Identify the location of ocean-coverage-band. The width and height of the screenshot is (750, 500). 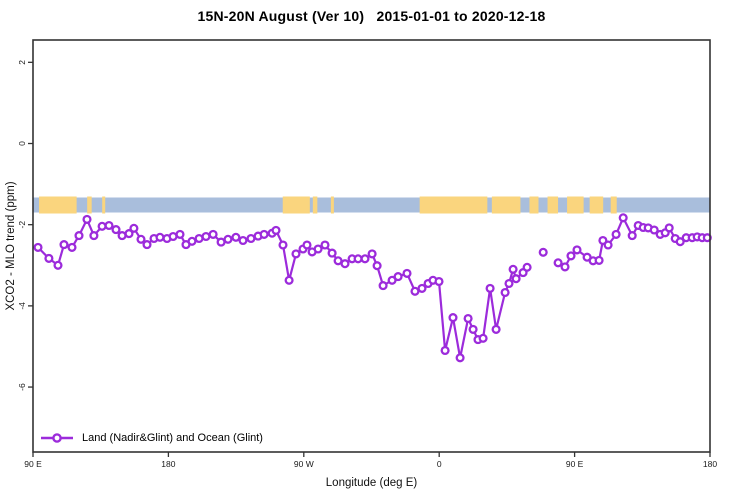
(371, 205).